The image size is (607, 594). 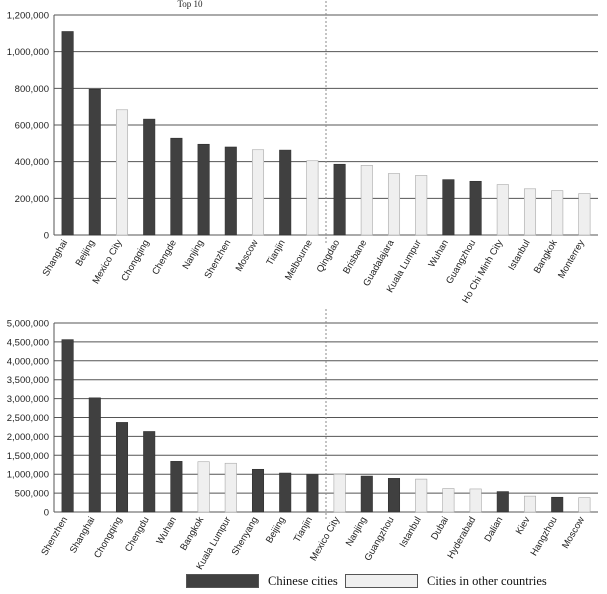 What do you see at coordinates (493, 529) in the screenshot?
I see `chart2-category-label: Dalian` at bounding box center [493, 529].